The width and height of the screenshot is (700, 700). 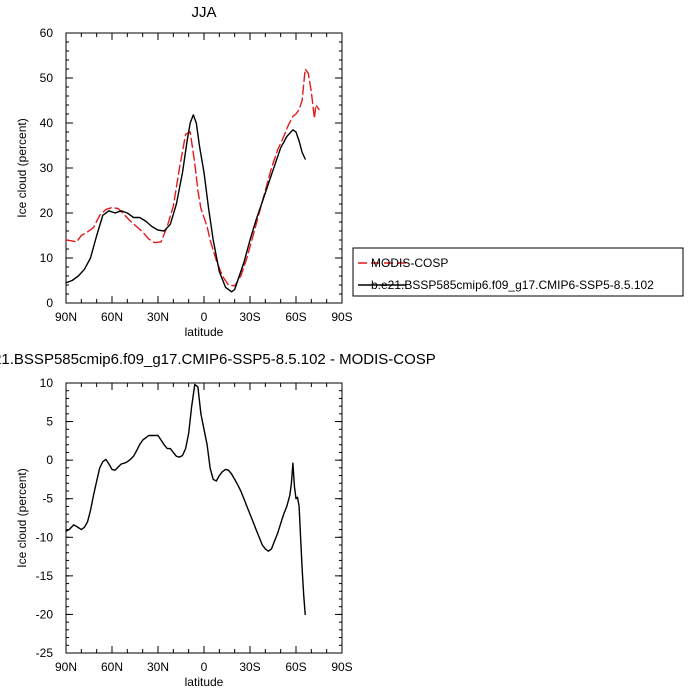 What do you see at coordinates (45, 537) in the screenshot?
I see `y-tick-label: -10` at bounding box center [45, 537].